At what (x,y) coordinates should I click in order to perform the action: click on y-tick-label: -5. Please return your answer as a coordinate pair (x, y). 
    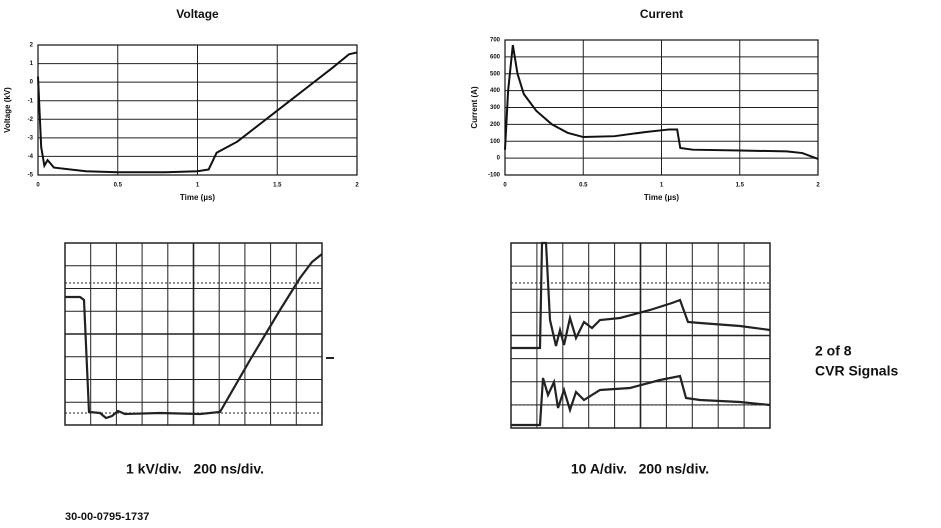
    Looking at the image, I should click on (31, 176).